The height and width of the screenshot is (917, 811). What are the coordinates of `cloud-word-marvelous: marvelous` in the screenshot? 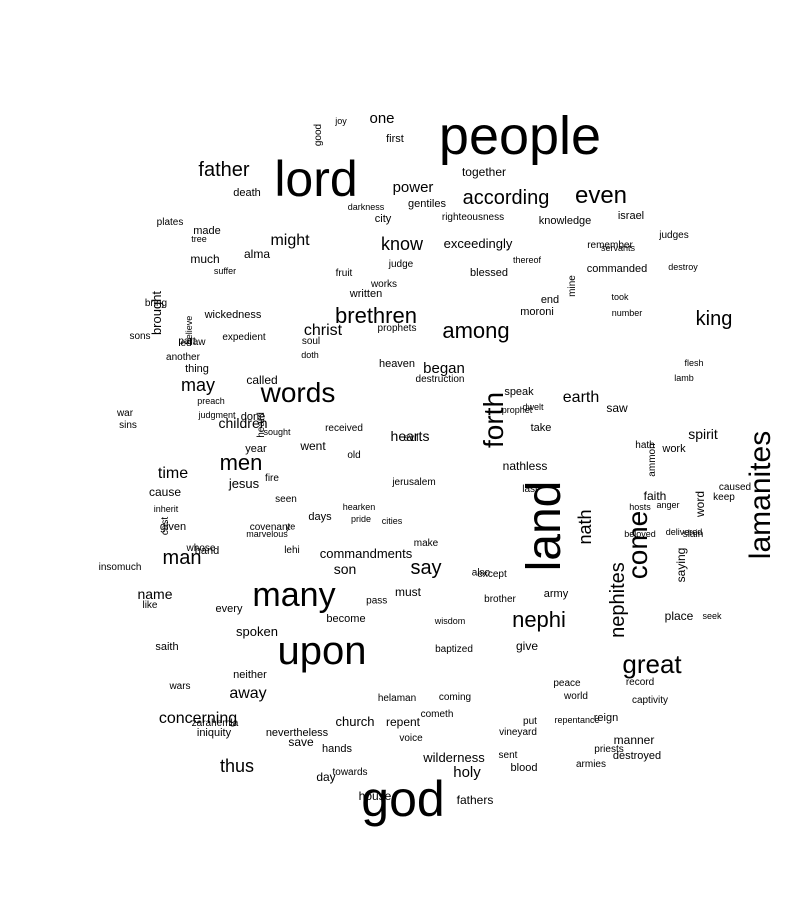 It's located at (267, 534).